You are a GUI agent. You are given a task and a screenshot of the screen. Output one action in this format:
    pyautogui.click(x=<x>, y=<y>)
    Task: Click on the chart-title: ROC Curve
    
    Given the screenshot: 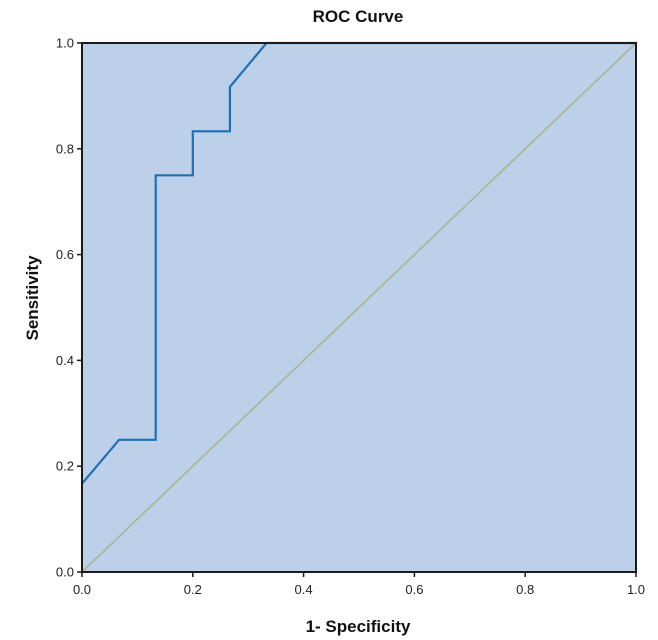 What is the action you would take?
    pyautogui.click(x=358, y=16)
    